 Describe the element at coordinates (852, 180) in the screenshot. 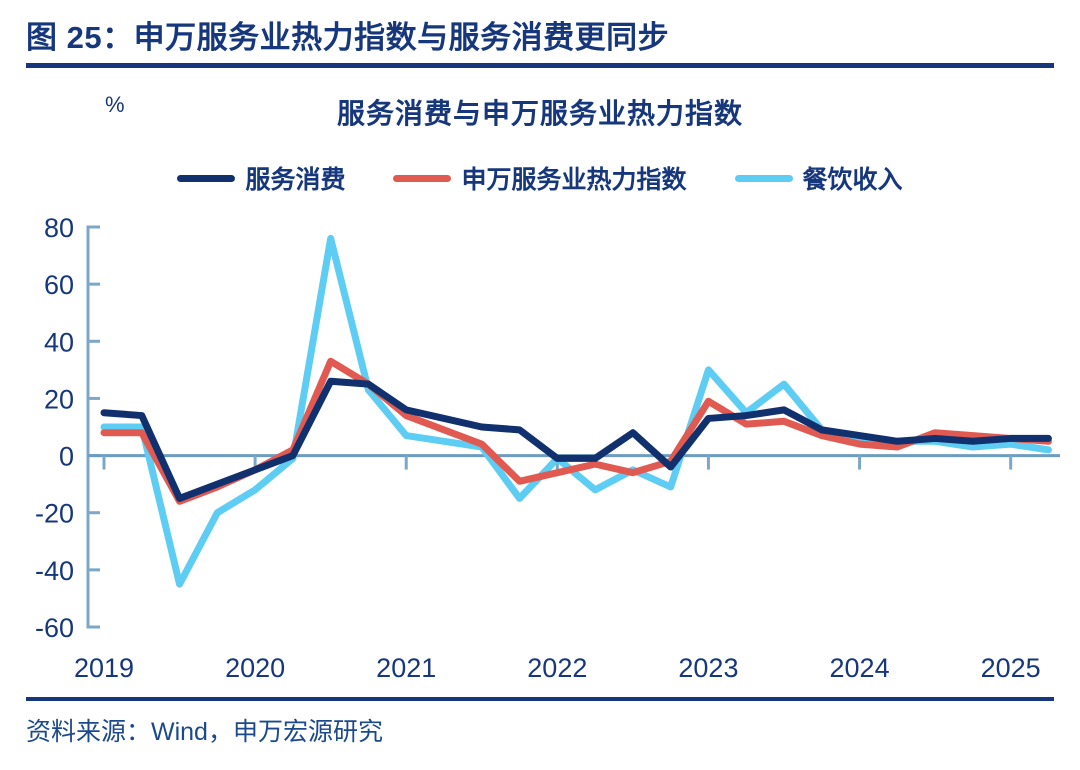

I see `legend-label: 餐饮收入` at that location.